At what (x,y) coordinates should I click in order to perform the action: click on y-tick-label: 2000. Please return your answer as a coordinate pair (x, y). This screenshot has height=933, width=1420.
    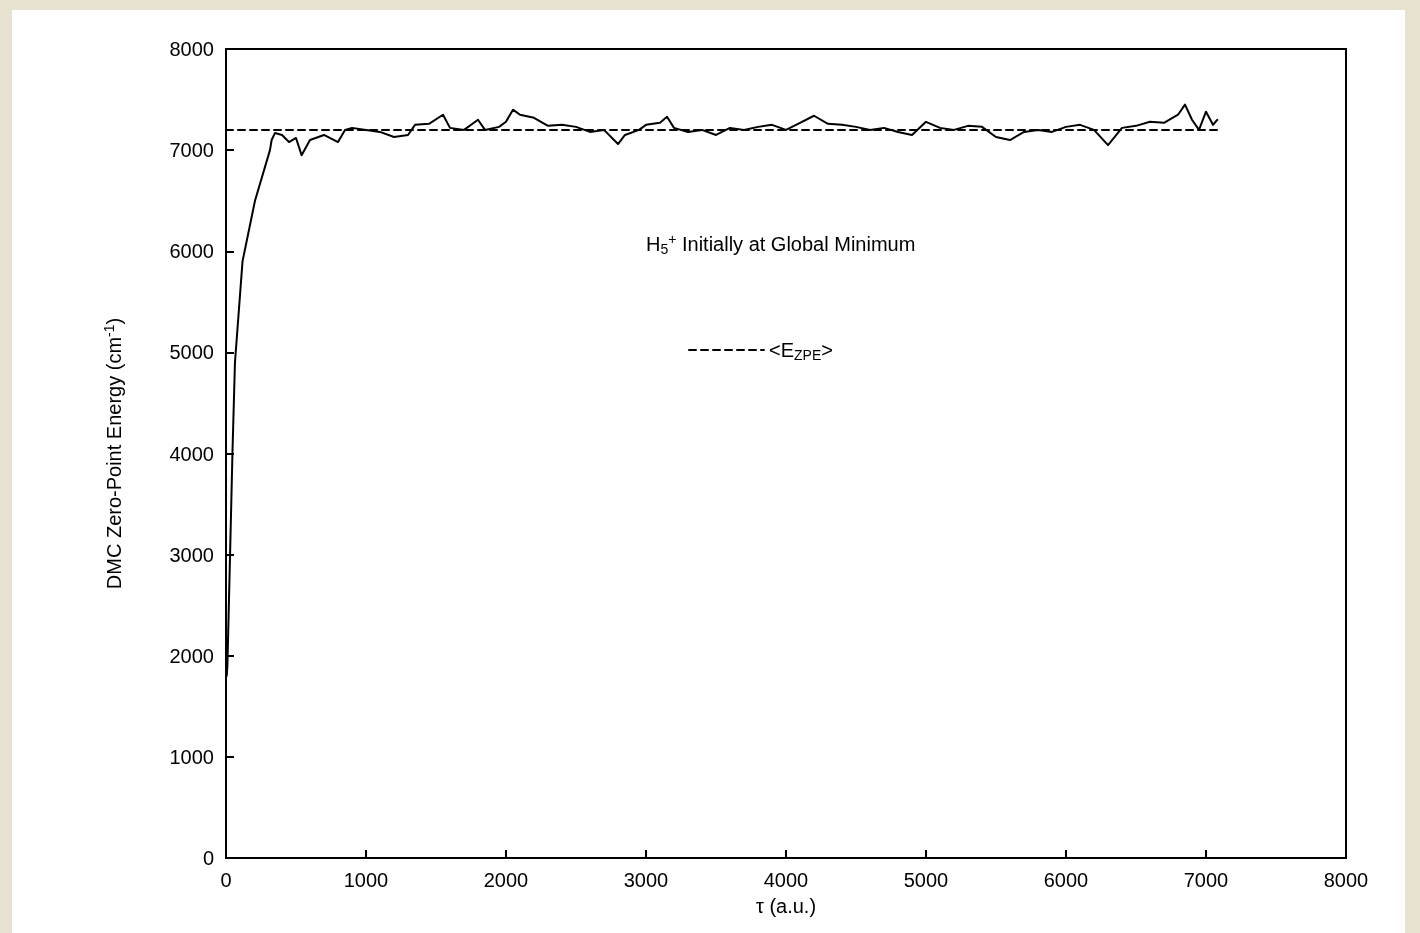
    Looking at the image, I should click on (191, 655).